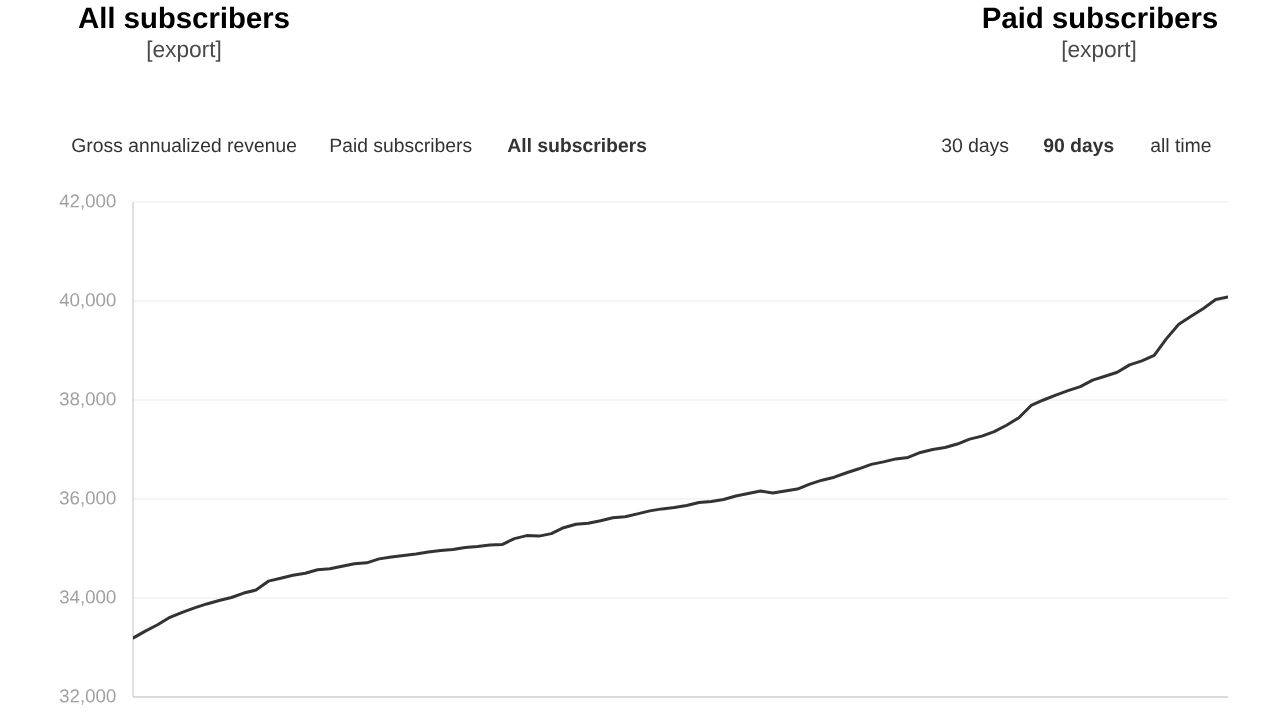 The image size is (1280, 720). Describe the element at coordinates (1181, 145) in the screenshot. I see `text: all time` at that location.